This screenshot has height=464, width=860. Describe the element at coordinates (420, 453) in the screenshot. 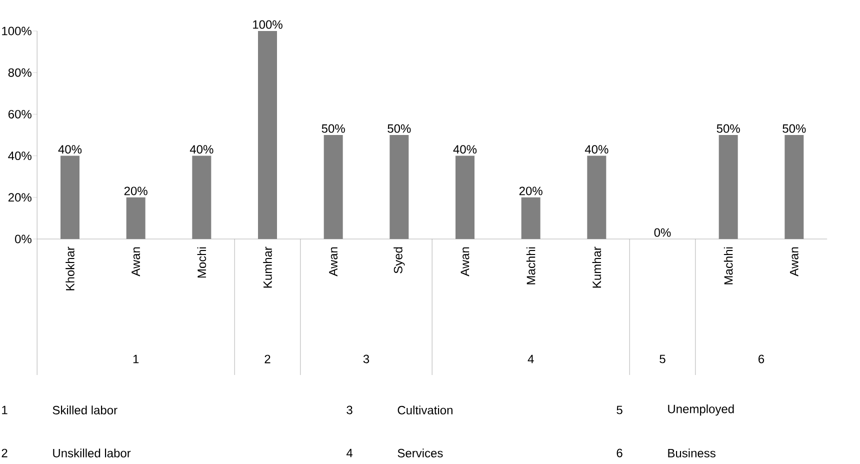

I see `text: Services` at that location.